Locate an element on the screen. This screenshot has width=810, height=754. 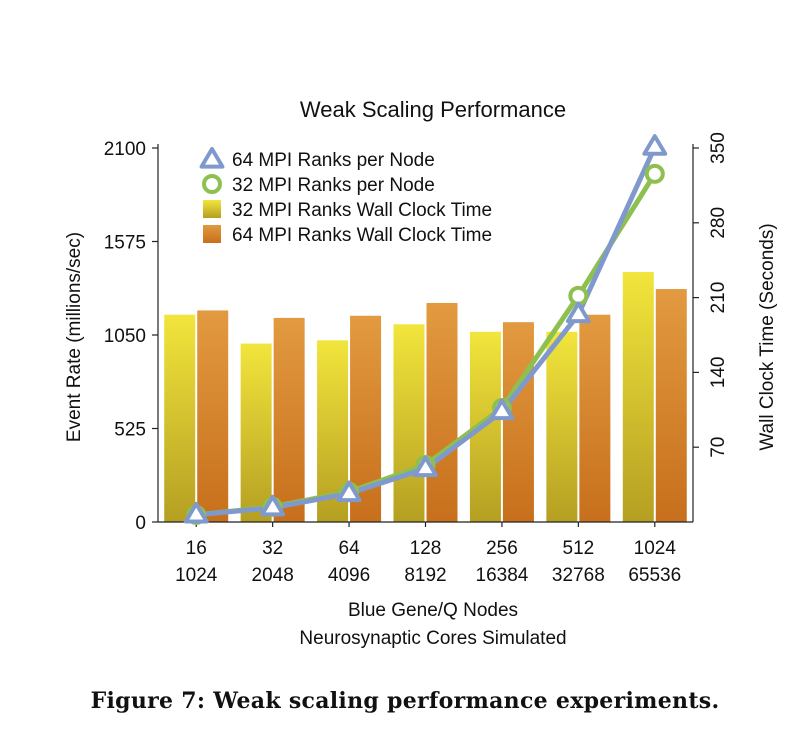
x-tick-label-nodes-5: 512 is located at coordinates (579, 548).